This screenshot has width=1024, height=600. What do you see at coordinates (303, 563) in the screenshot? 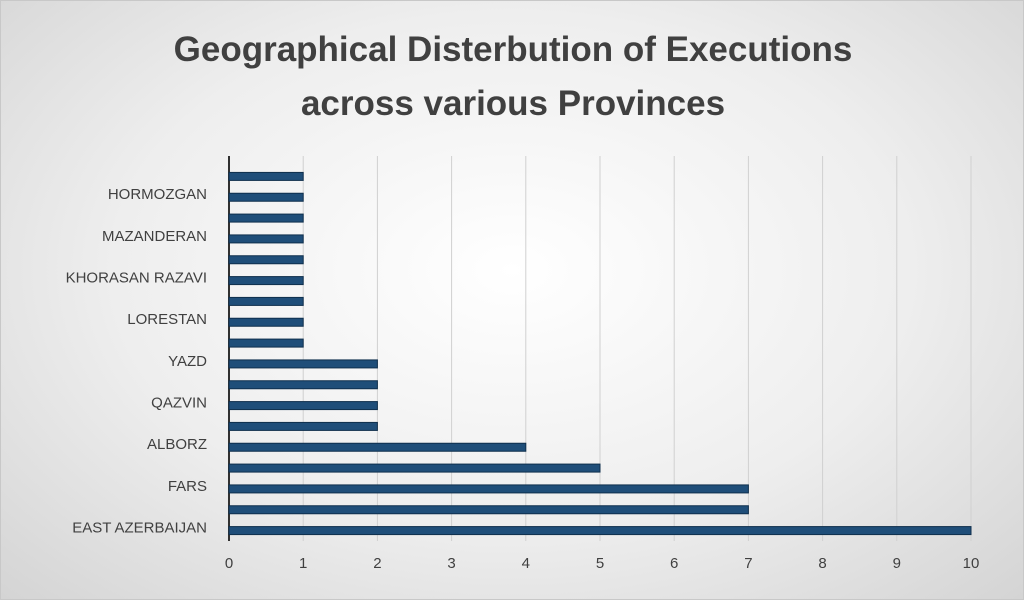
I see `x-tick-label: 1` at bounding box center [303, 563].